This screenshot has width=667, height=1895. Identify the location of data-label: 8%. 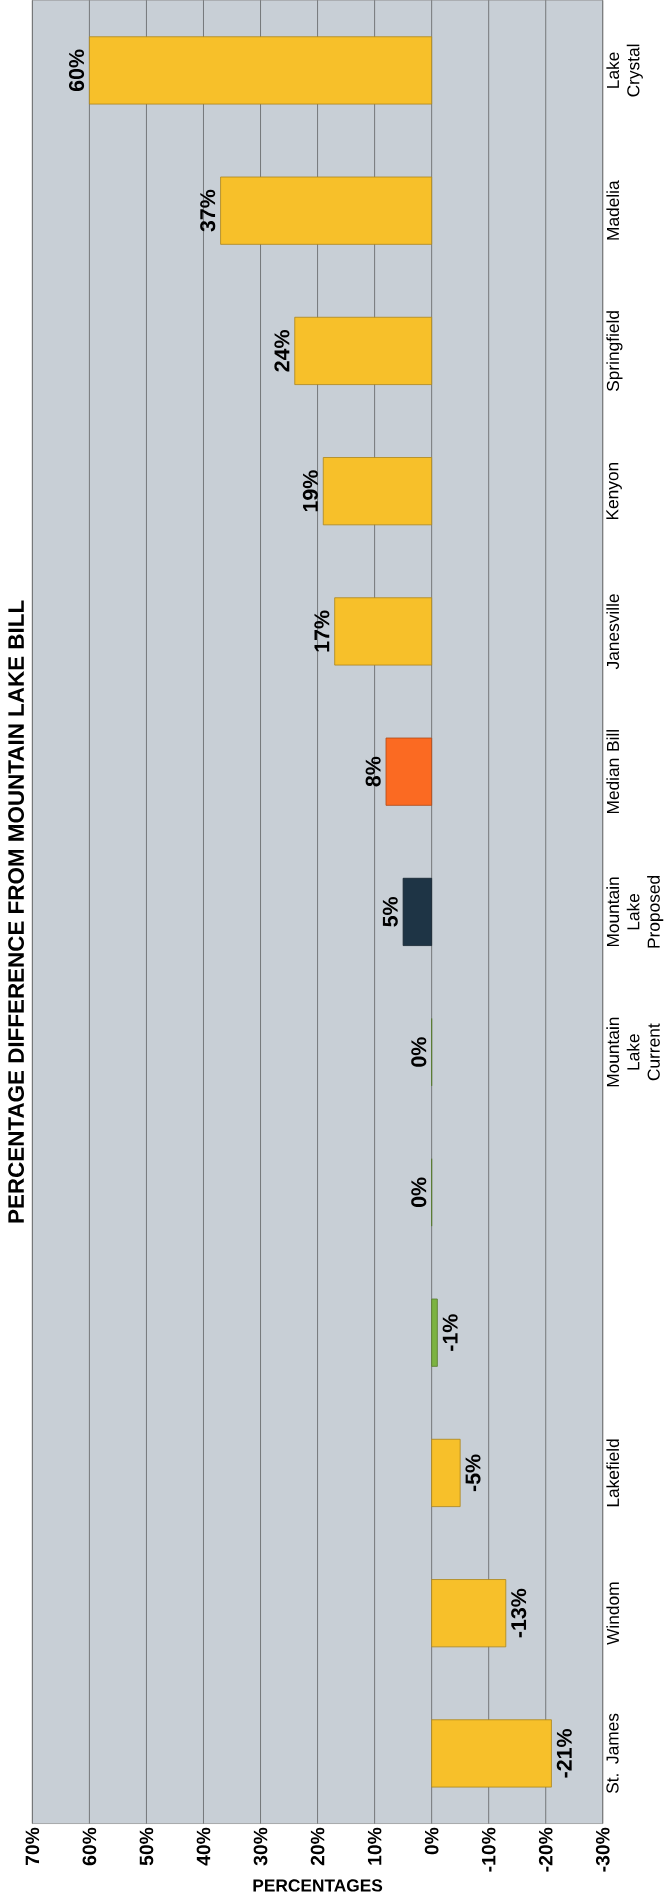
(373, 771).